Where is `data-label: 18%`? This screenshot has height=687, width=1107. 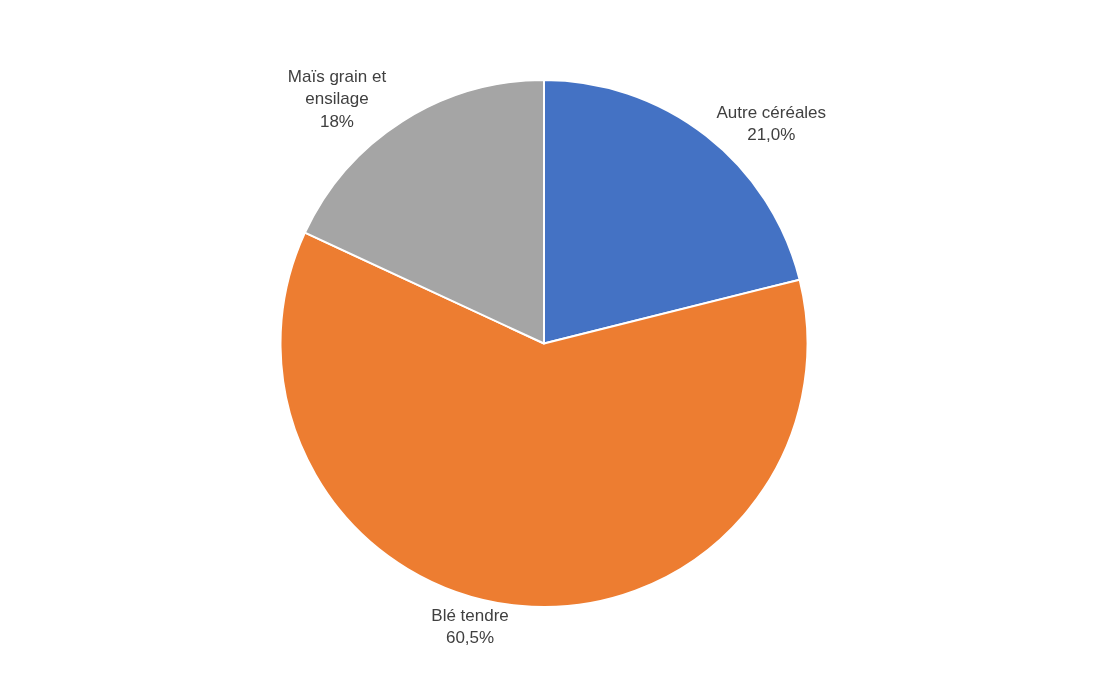
data-label: 18% is located at coordinates (336, 121).